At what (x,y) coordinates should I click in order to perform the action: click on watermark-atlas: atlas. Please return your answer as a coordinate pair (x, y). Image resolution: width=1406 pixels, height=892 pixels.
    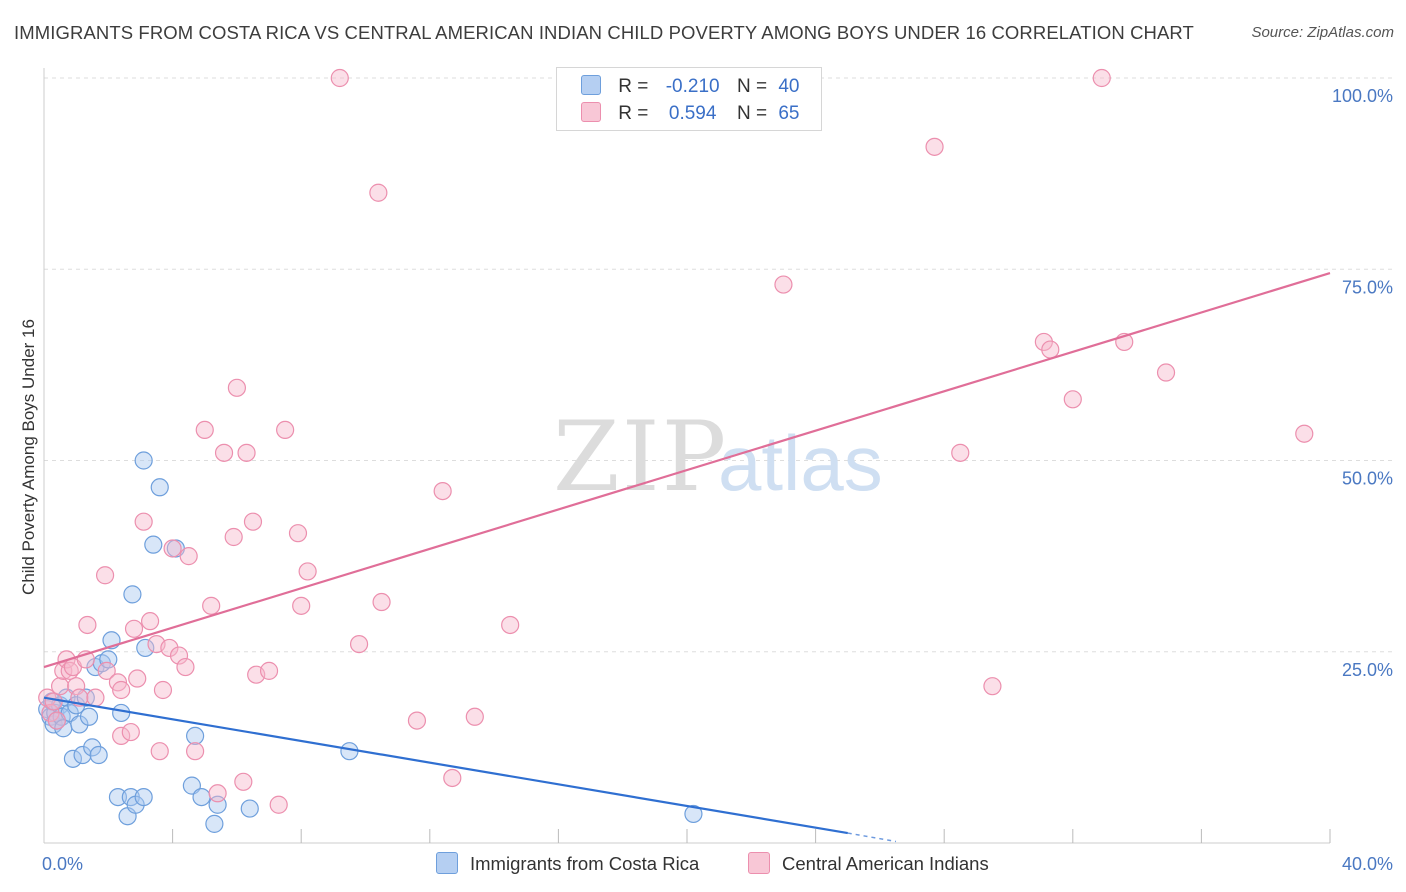
    Looking at the image, I should click on (800, 463).